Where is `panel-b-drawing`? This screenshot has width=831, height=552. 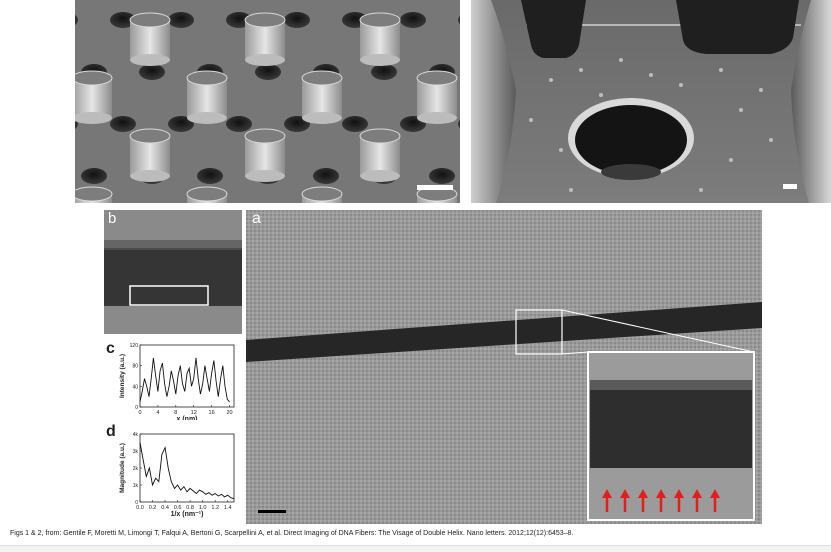
panel-b-drawing is located at coordinates (173, 272).